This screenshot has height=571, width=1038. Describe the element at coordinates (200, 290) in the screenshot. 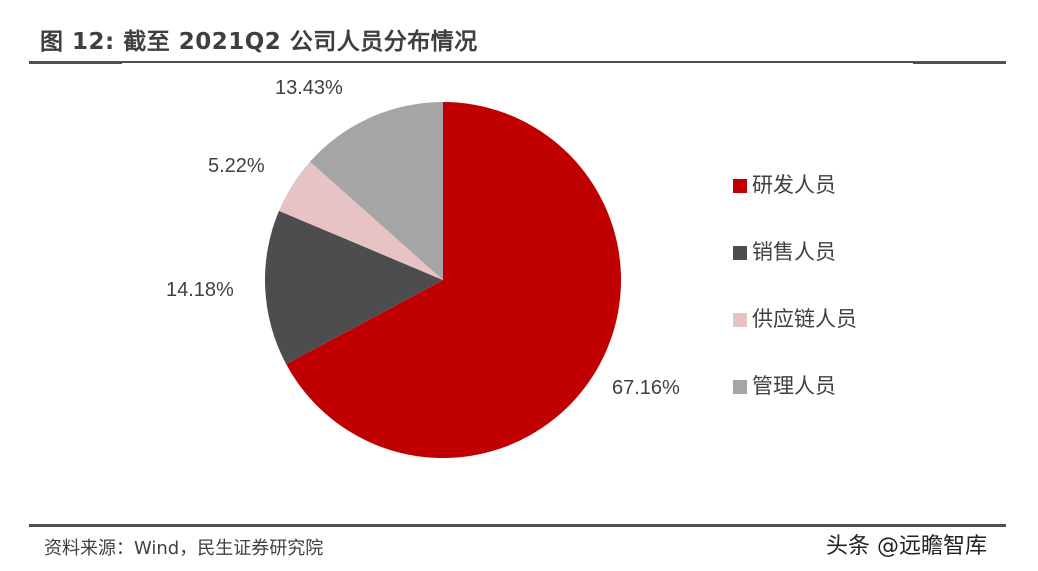

I see `data-label-sales: 14.18%` at that location.